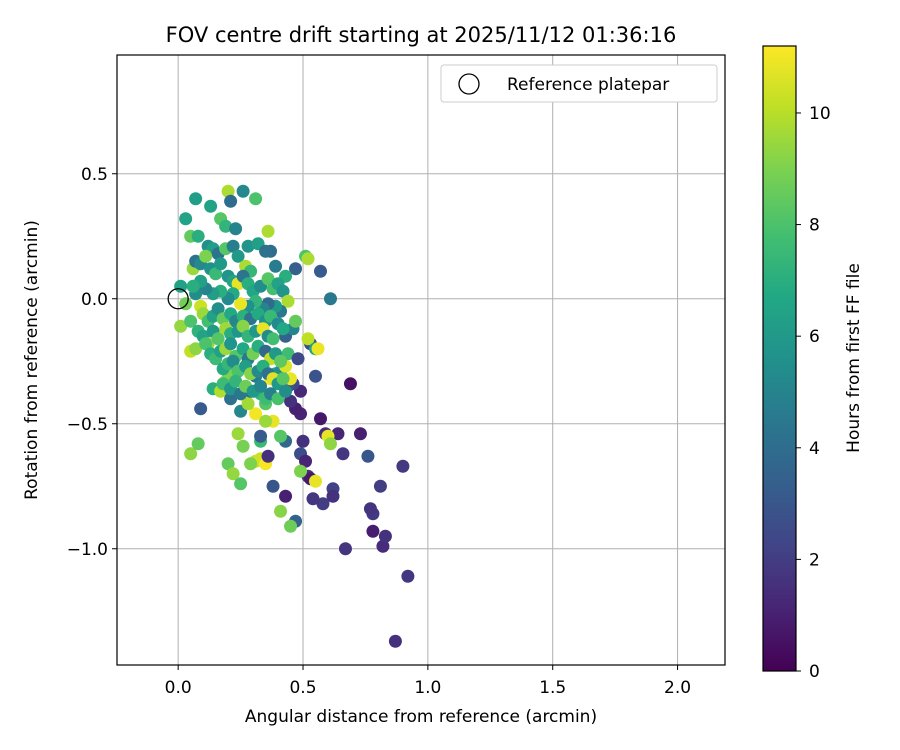 This screenshot has height=750, width=900. Describe the element at coordinates (92, 362) in the screenshot. I see `y-ticks: 0.5 0.0 −0.5 −1.0` at that location.